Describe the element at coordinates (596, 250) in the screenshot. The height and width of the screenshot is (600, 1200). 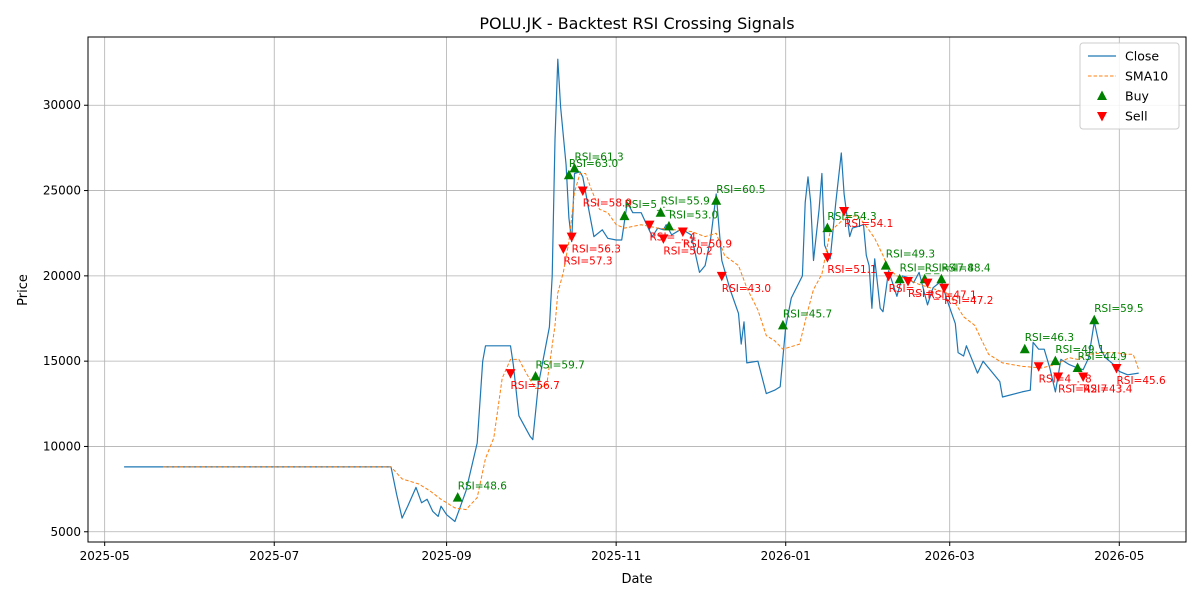
I see `sell-label: RSI=56.3` at that location.